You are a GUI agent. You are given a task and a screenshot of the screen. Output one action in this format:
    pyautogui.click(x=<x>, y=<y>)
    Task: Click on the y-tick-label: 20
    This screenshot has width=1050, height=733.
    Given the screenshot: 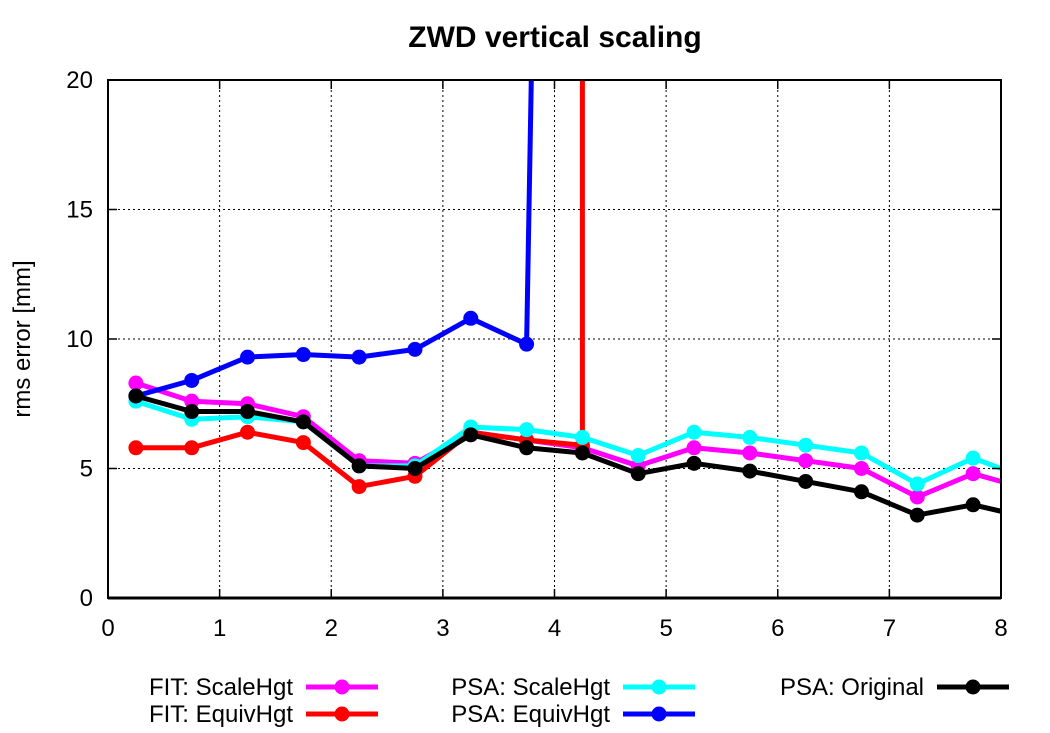 What is the action you would take?
    pyautogui.click(x=79, y=80)
    